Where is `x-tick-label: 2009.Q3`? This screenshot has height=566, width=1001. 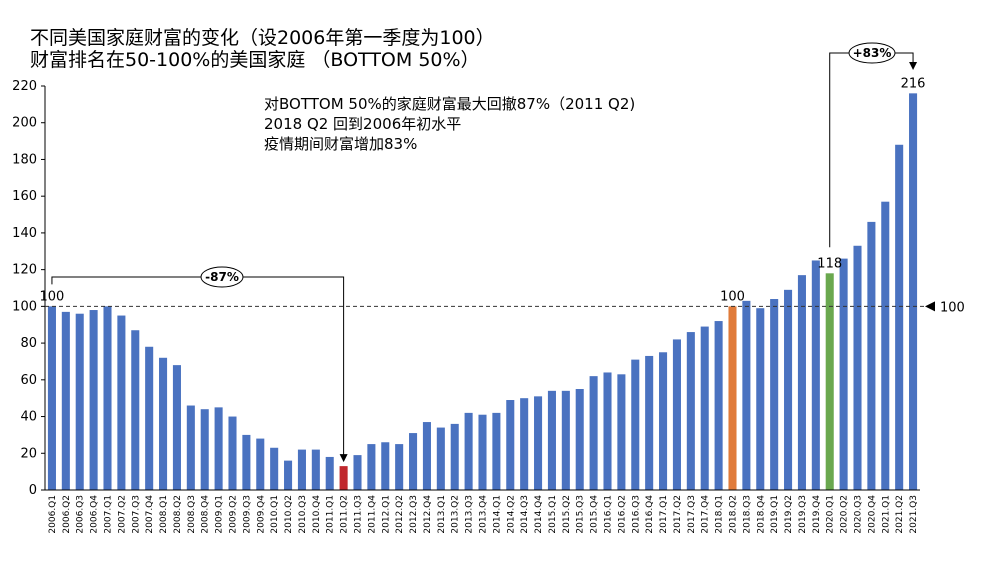 x-tick-label: 2009.Q3 is located at coordinates (247, 514).